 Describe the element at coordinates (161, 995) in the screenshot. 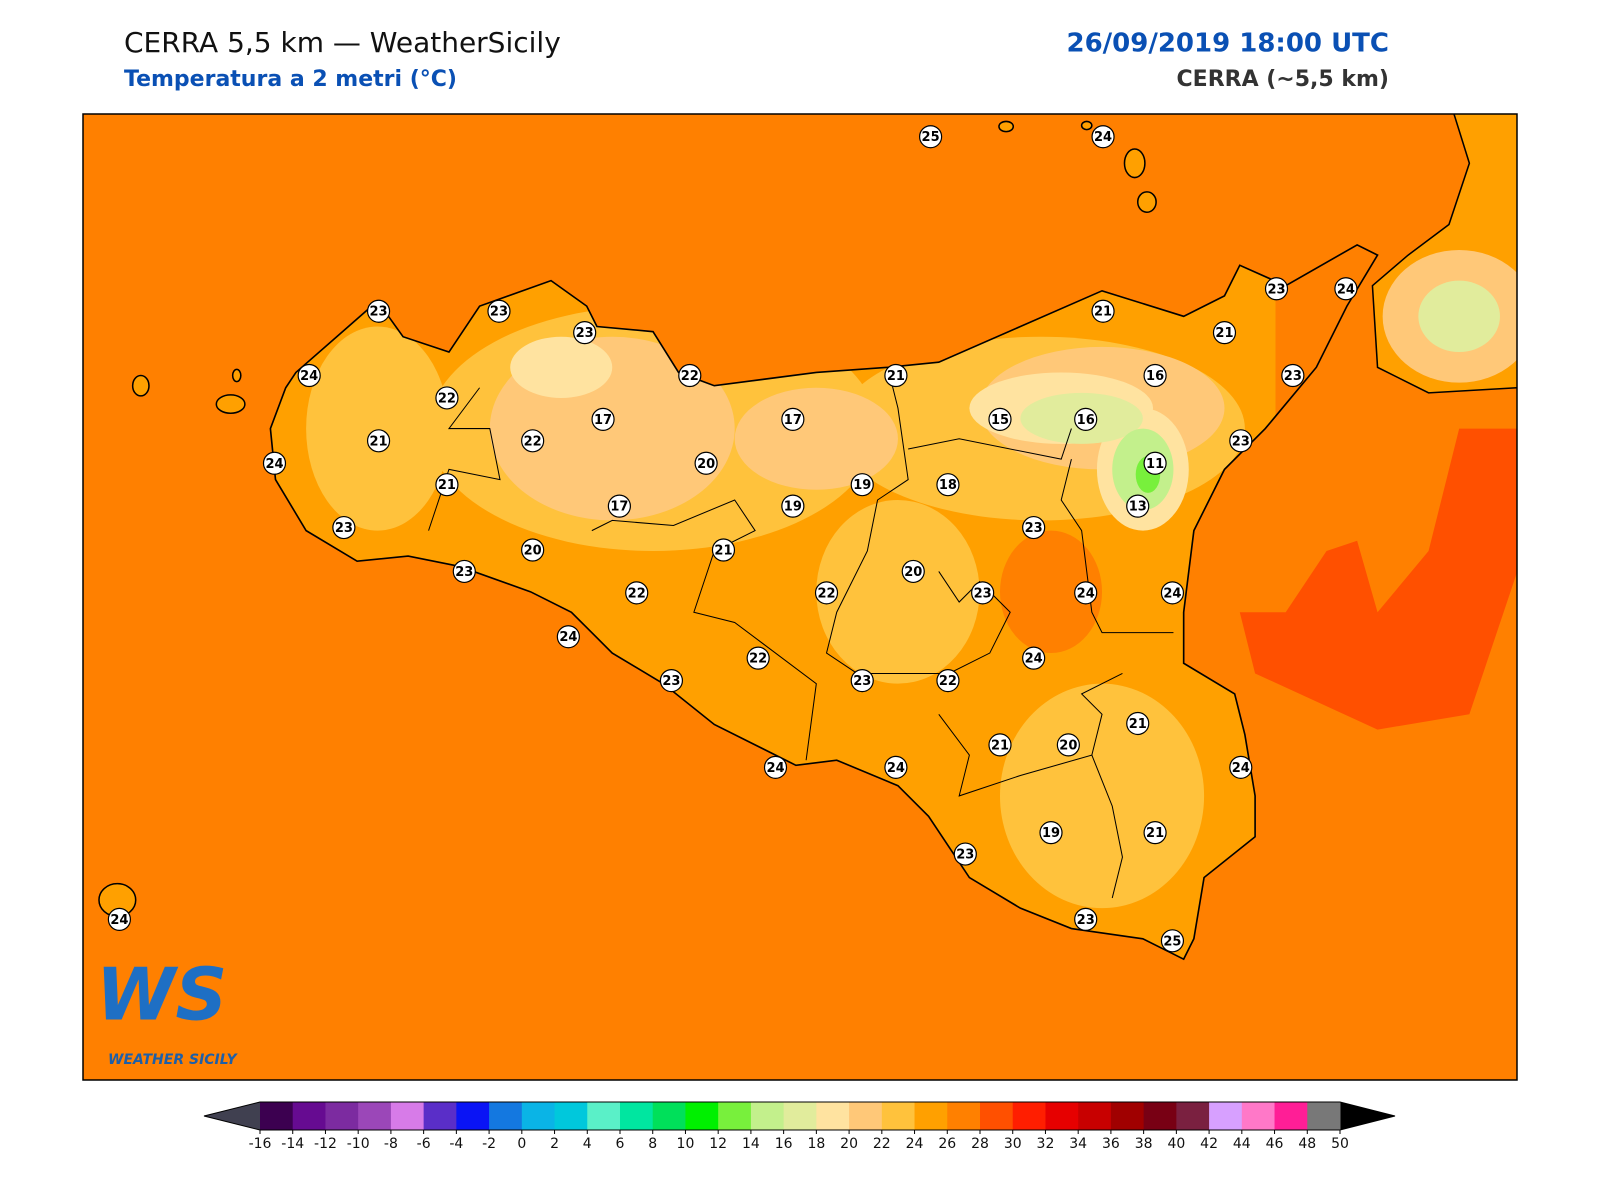

I see `logo-mark: WS` at that location.